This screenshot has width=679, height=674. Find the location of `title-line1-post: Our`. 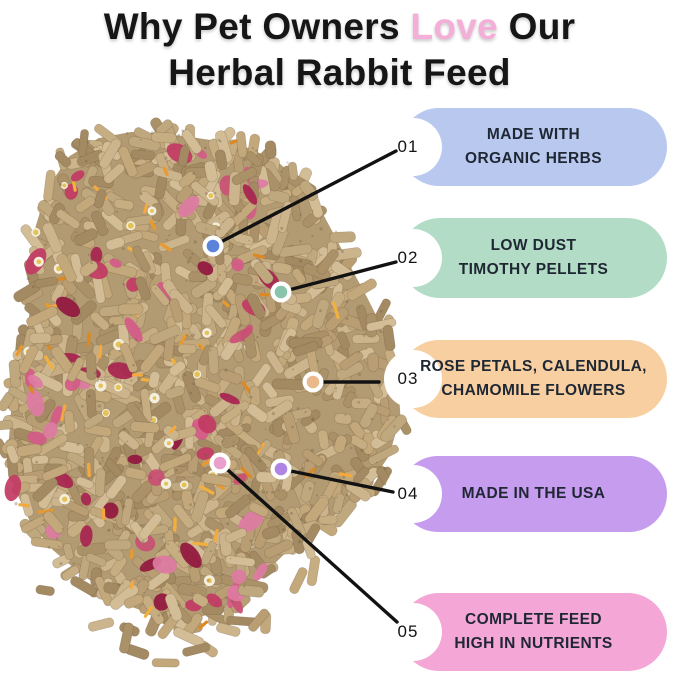

title-line1-post: Our is located at coordinates (542, 26).